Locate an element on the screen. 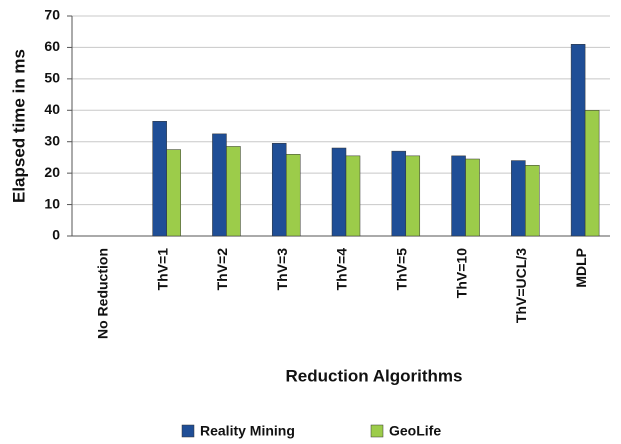 The height and width of the screenshot is (444, 621). y-tick-label: 30 is located at coordinates (52, 140).